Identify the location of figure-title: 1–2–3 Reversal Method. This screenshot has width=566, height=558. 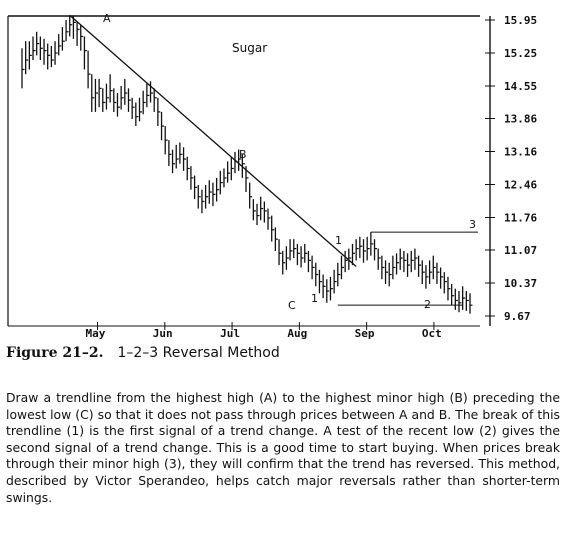
(198, 353).